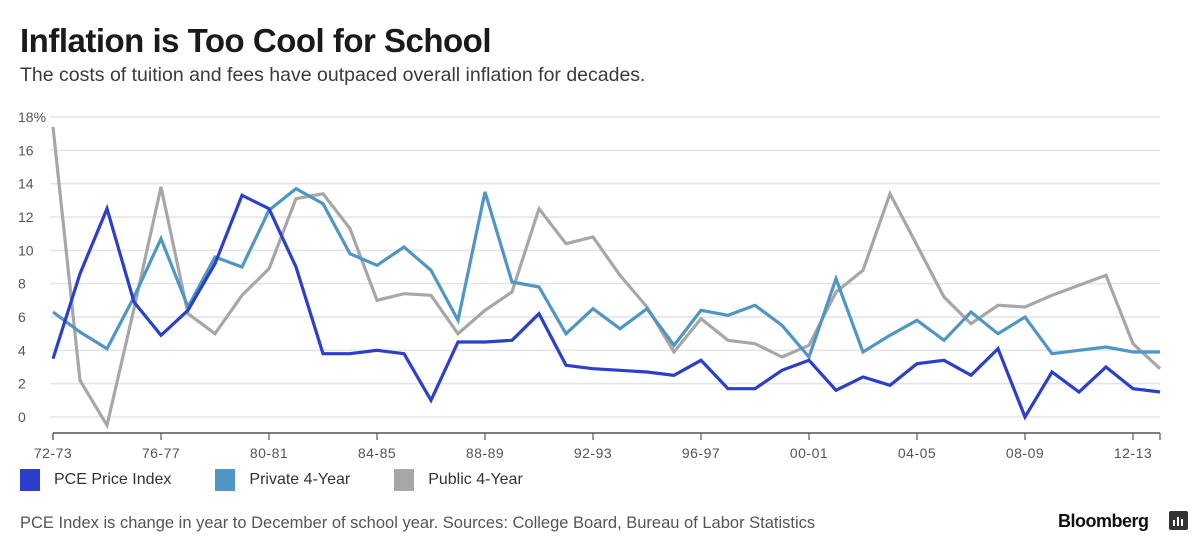 The height and width of the screenshot is (555, 1200). What do you see at coordinates (282, 480) in the screenshot?
I see `legend-item-private: Private 4-Year` at bounding box center [282, 480].